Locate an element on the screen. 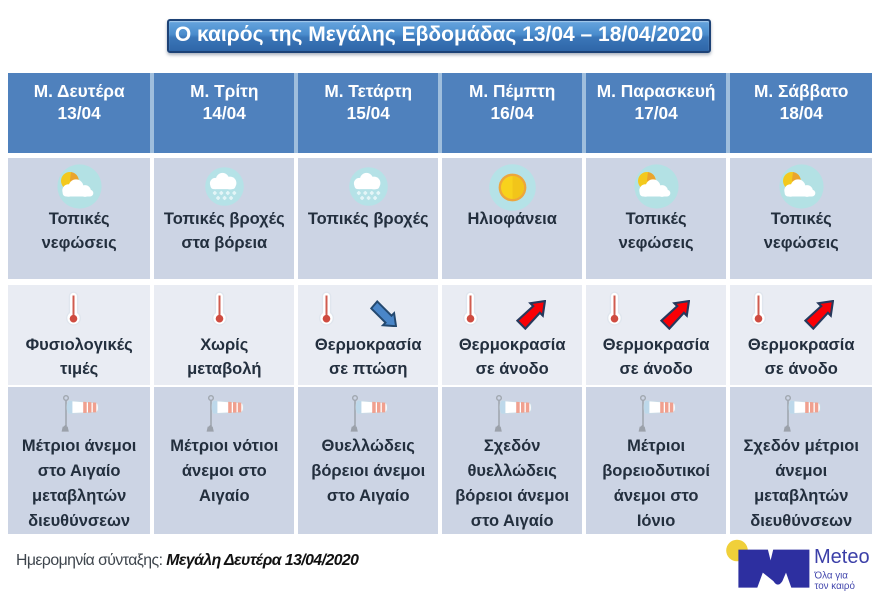  svg-text: τον καιρό is located at coordinates (835, 586).